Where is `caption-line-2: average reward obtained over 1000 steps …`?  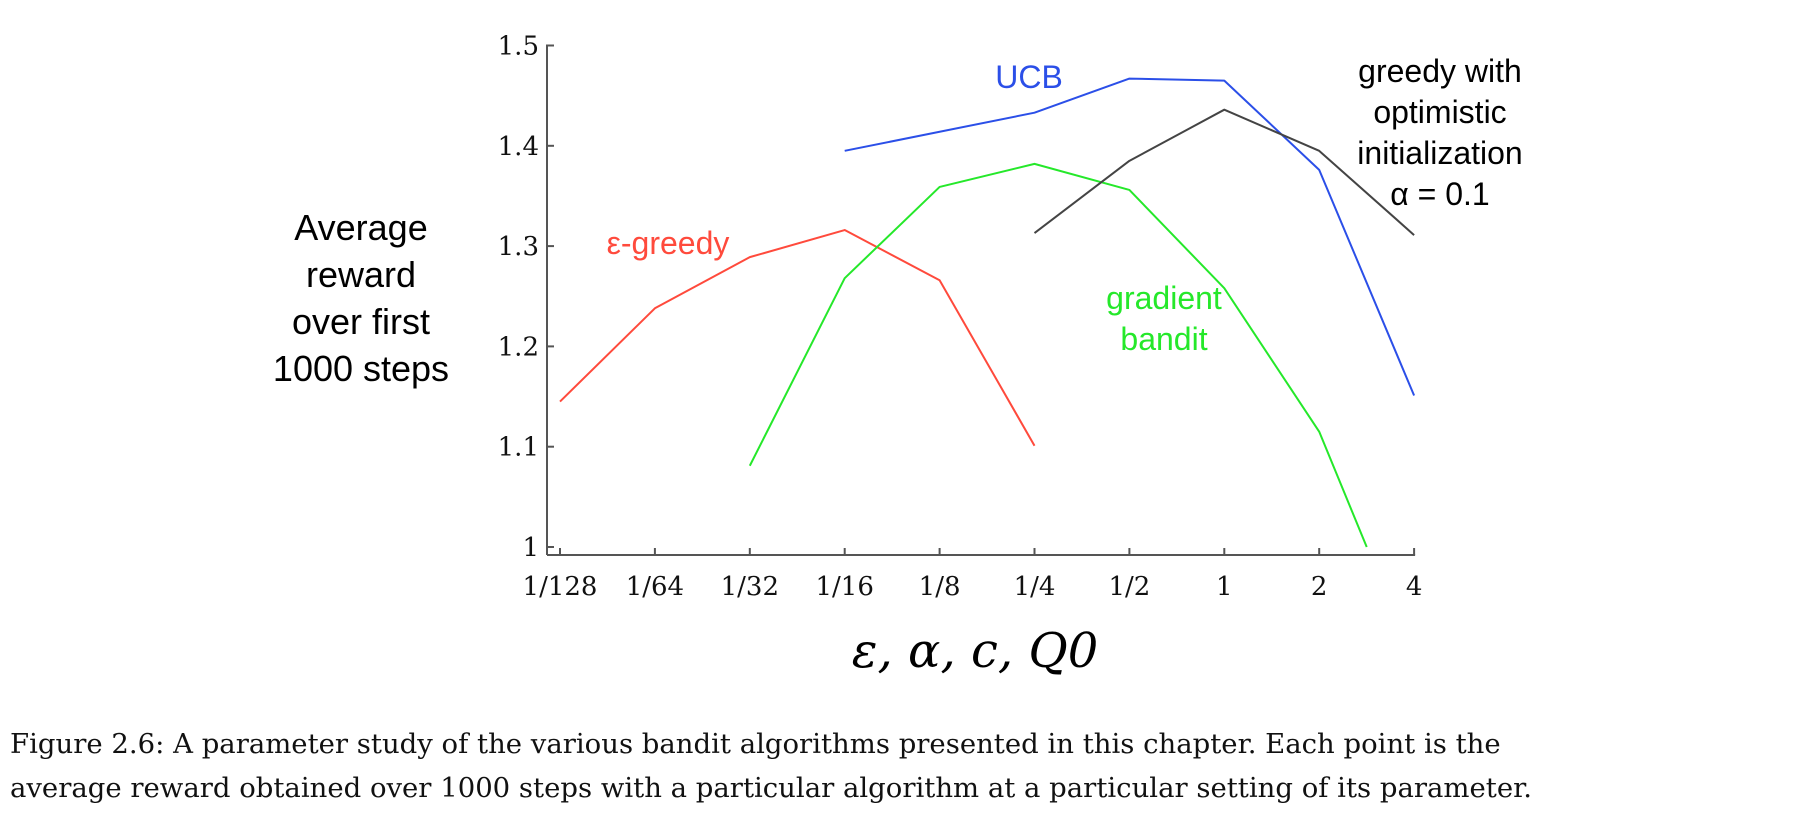 caption-line-2: average reward obtained over 1000 steps … is located at coordinates (771, 788).